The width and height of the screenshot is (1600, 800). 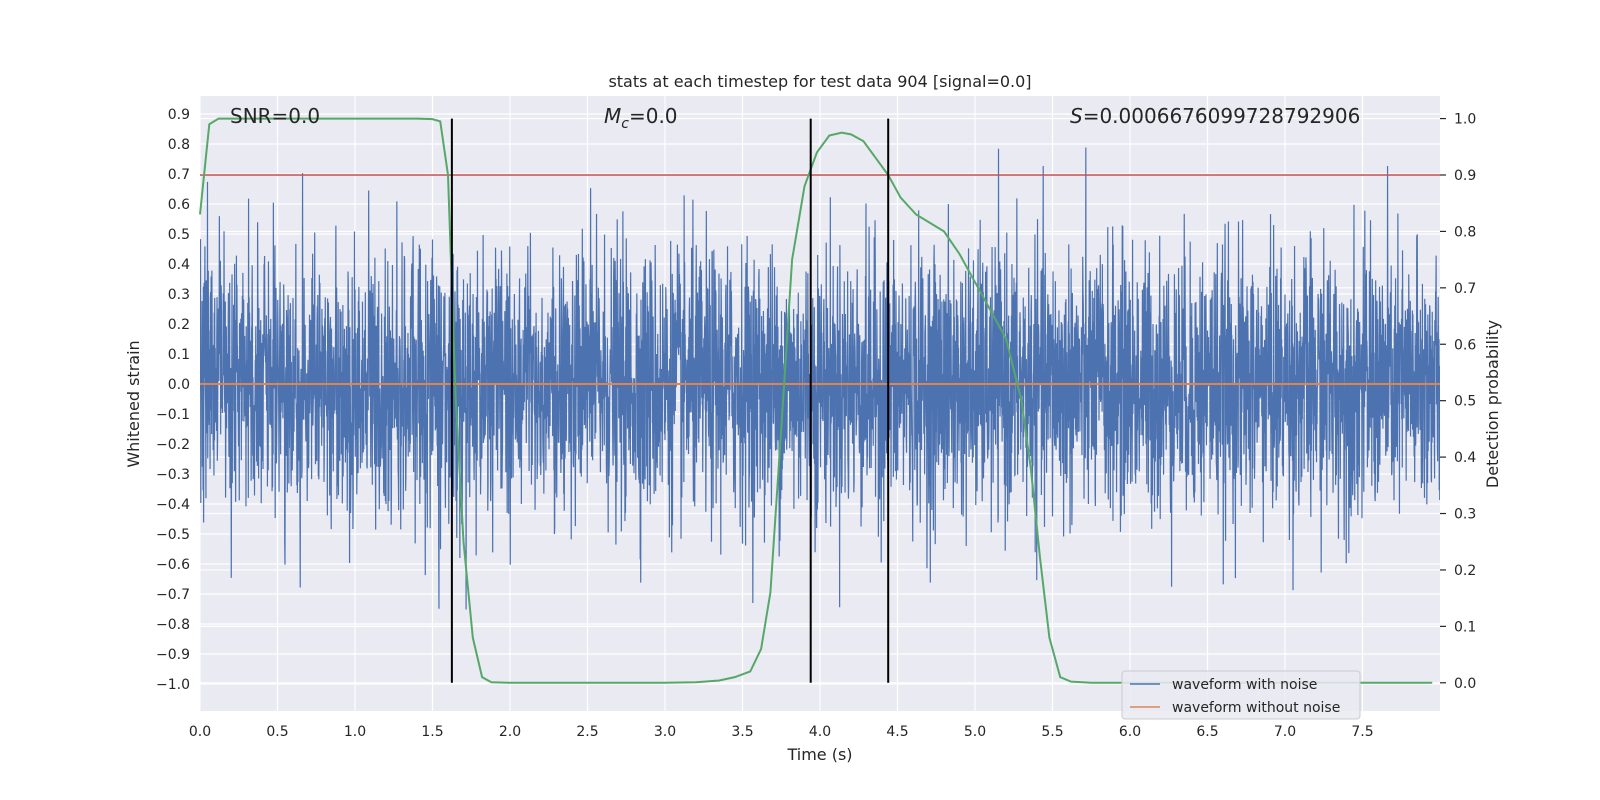 What do you see at coordinates (173, 595) in the screenshot?
I see `left-y-tick-label: −0.7` at bounding box center [173, 595].